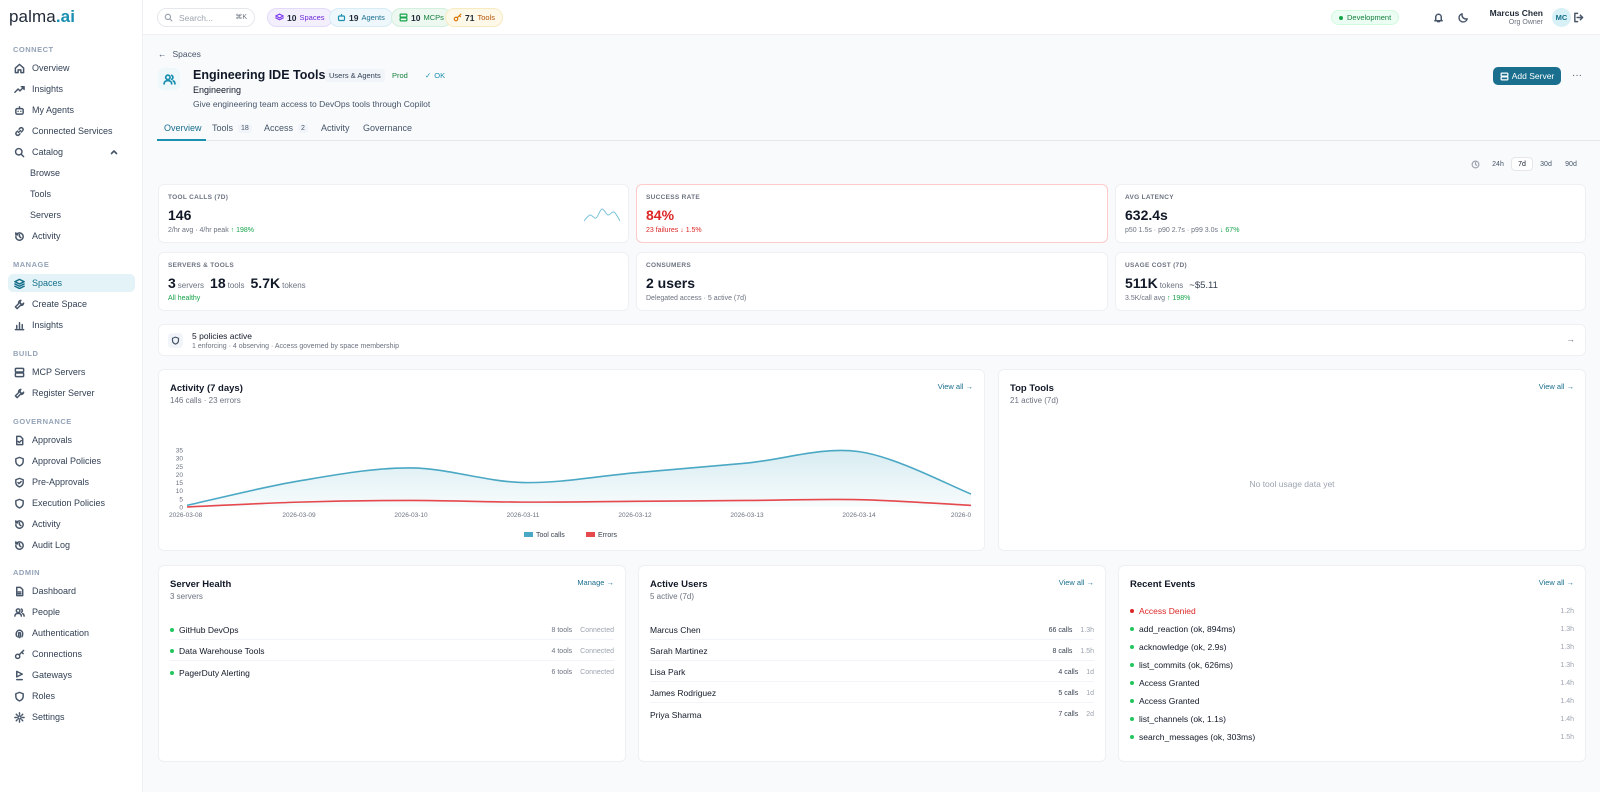 The image size is (1600, 792). Describe the element at coordinates (71, 215) in the screenshot. I see `sidebar-item-servers: Servers` at that location.